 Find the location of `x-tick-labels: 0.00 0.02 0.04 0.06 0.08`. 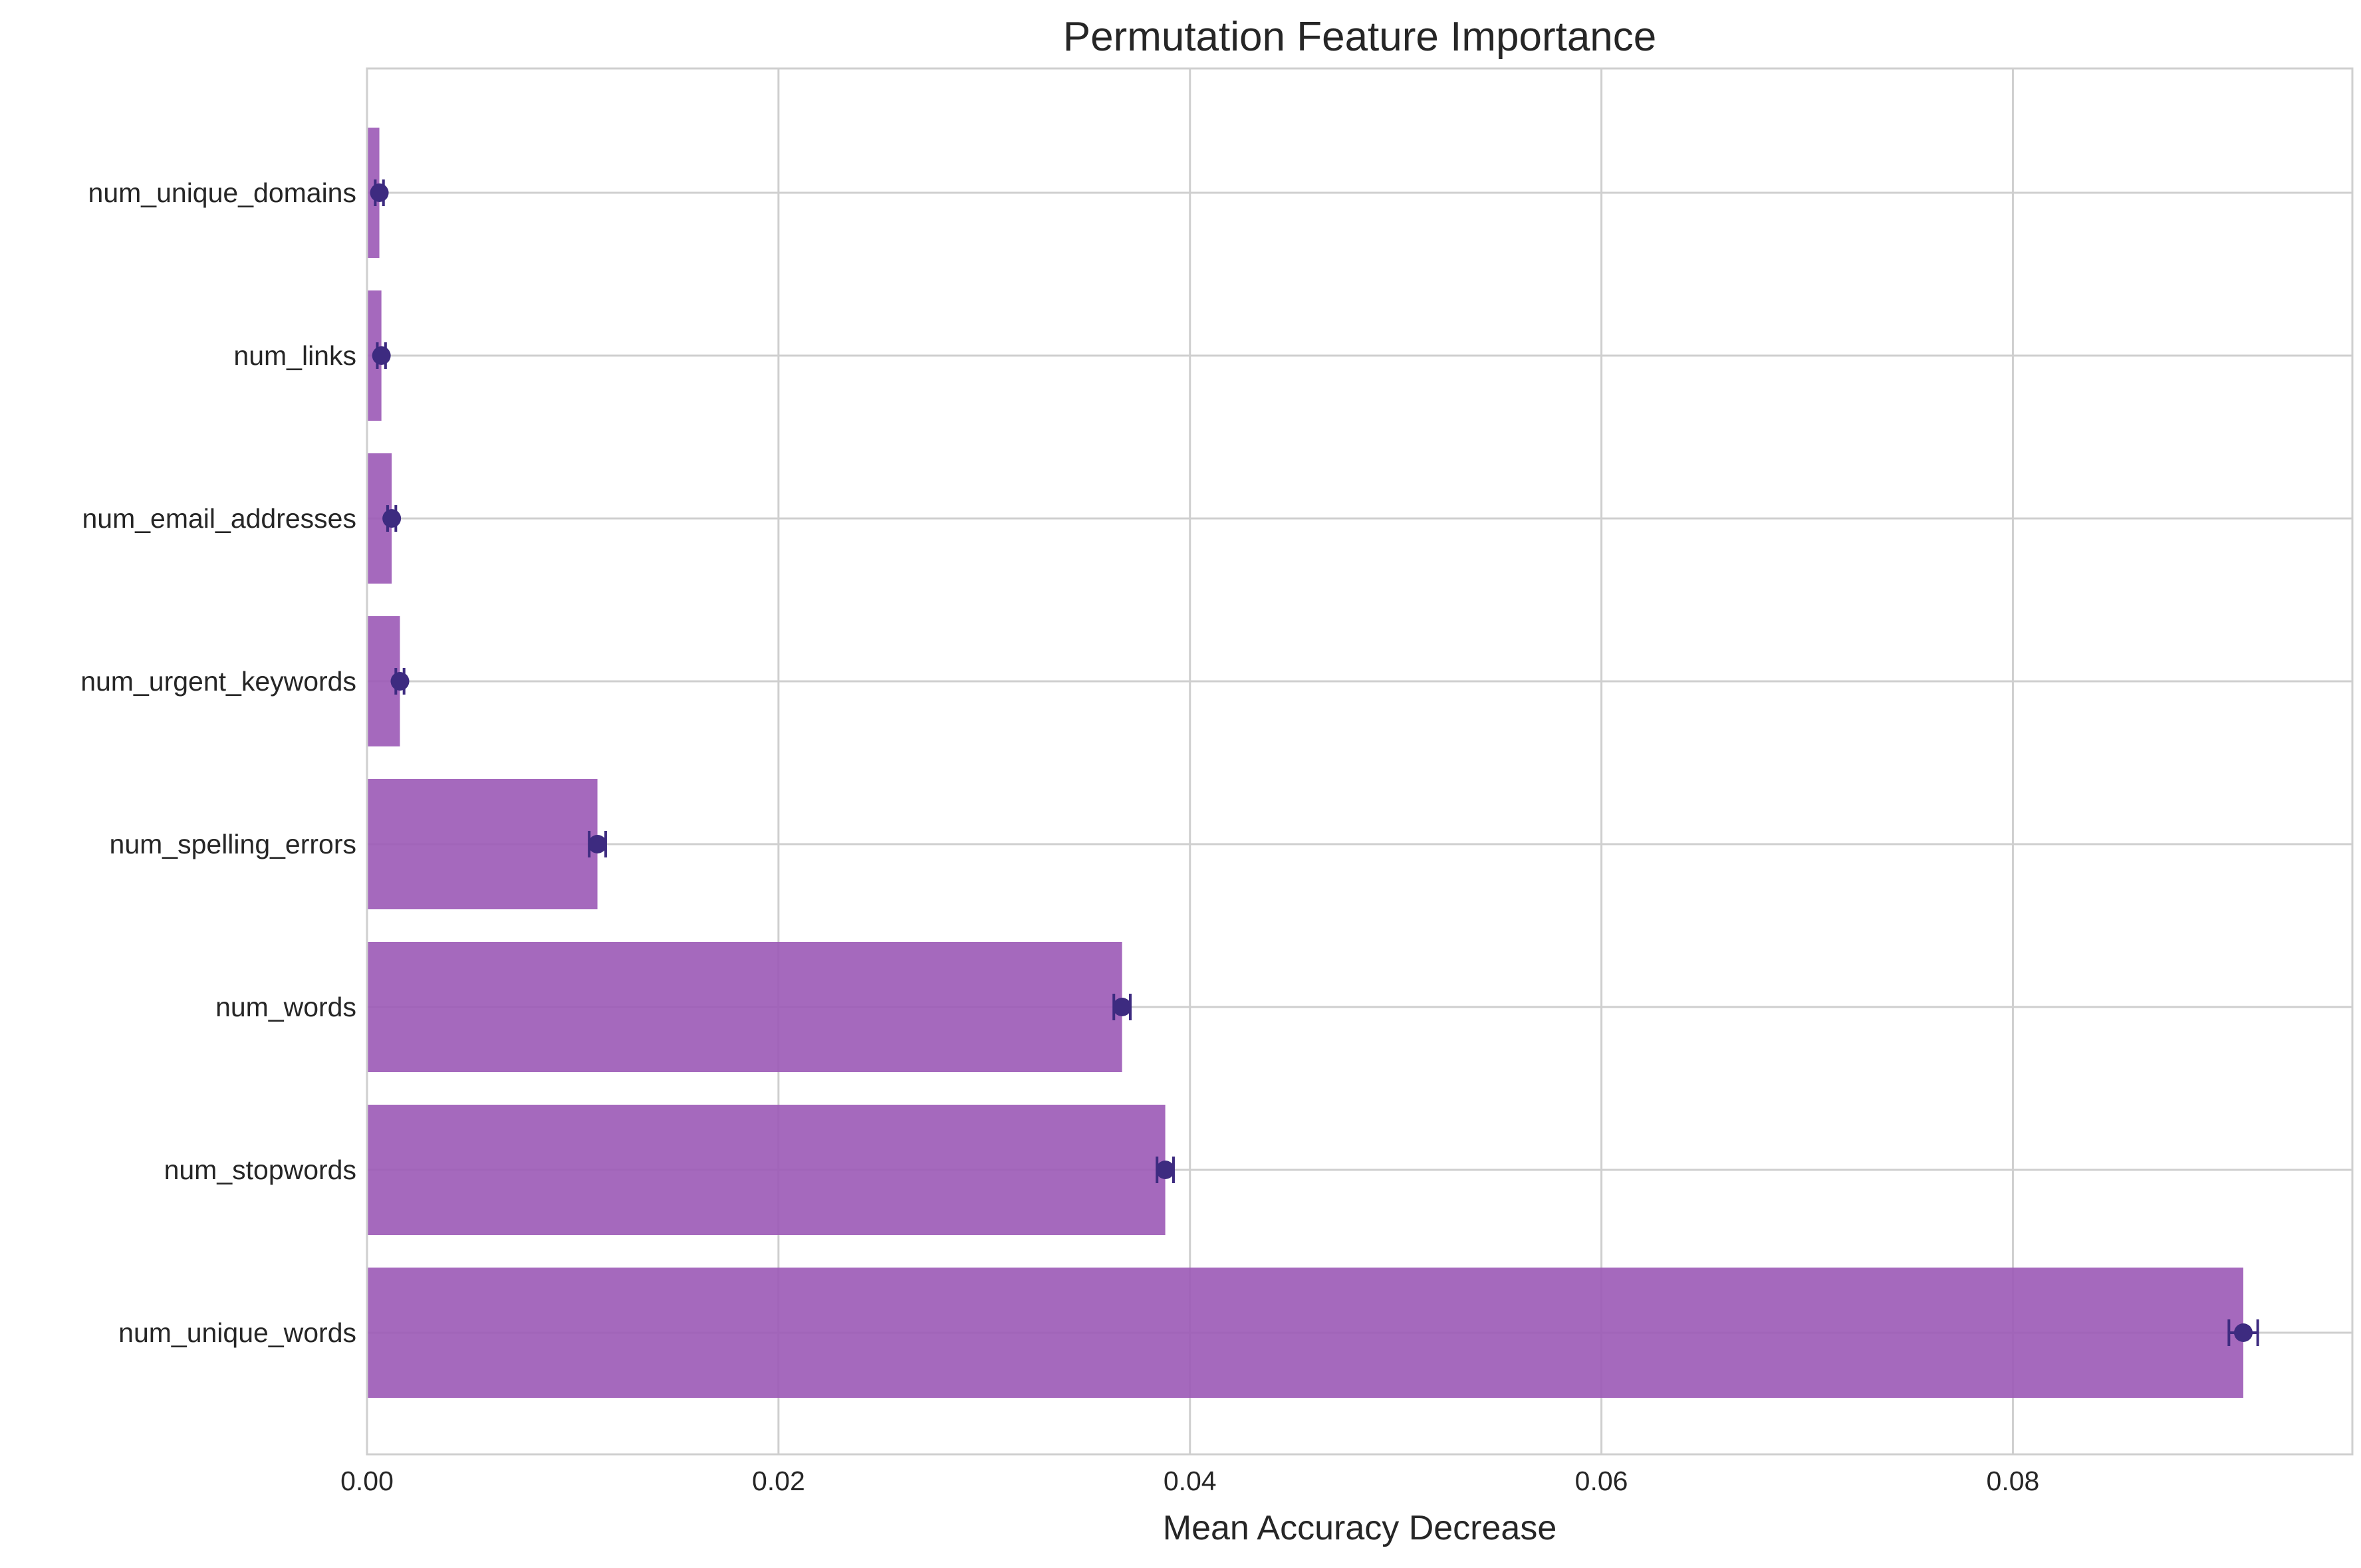

x-tick-labels: 0.00 0.02 0.04 0.06 0.08 is located at coordinates (1189, 1481).